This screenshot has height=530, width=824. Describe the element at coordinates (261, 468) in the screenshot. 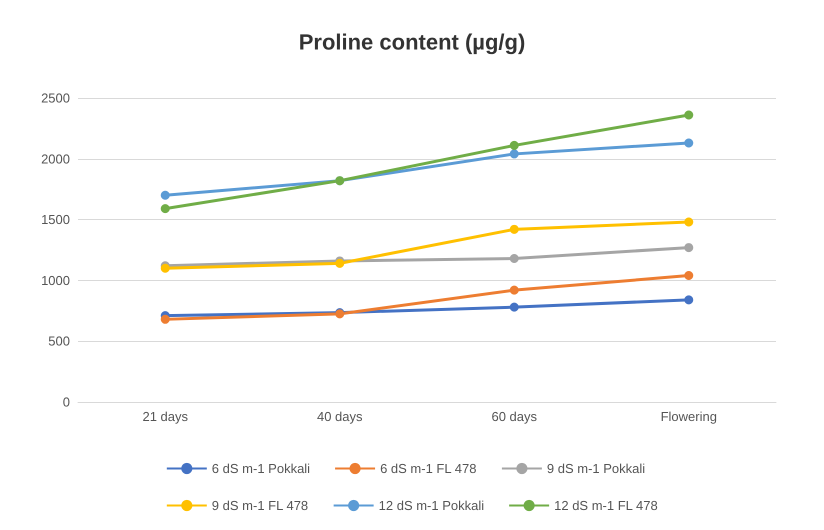

I see `legend-label: 6 dS m-1 Pokkali` at that location.